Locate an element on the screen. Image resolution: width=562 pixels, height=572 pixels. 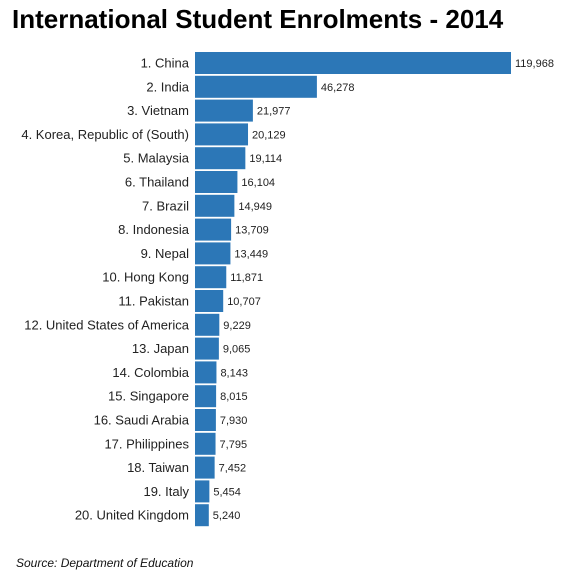
value-label: 8,143 is located at coordinates (234, 373).